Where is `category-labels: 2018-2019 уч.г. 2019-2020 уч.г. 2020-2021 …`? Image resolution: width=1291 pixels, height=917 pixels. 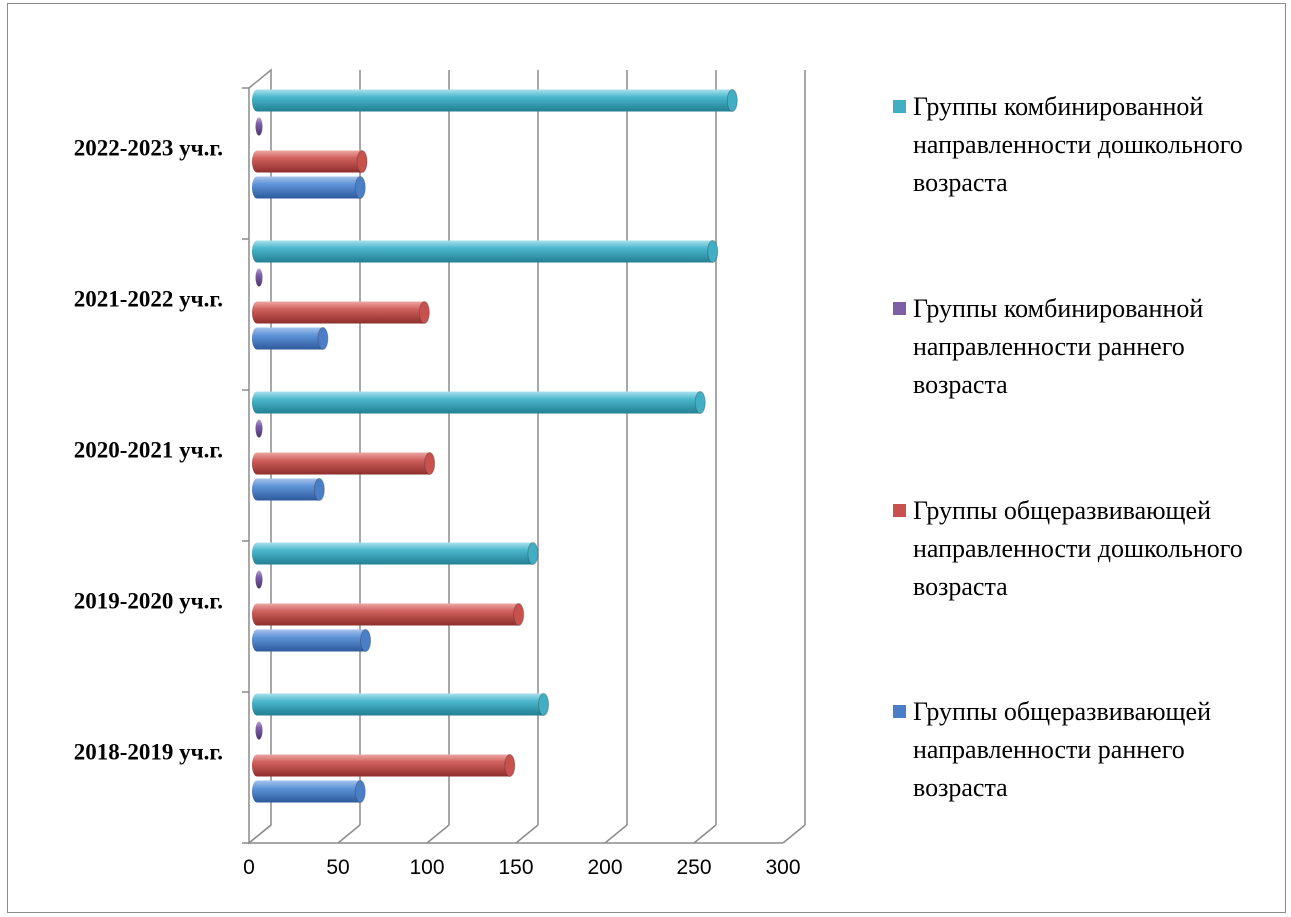
category-labels: 2018-2019 уч.г. 2019-2020 уч.г. 2020-2021 … is located at coordinates (148, 450).